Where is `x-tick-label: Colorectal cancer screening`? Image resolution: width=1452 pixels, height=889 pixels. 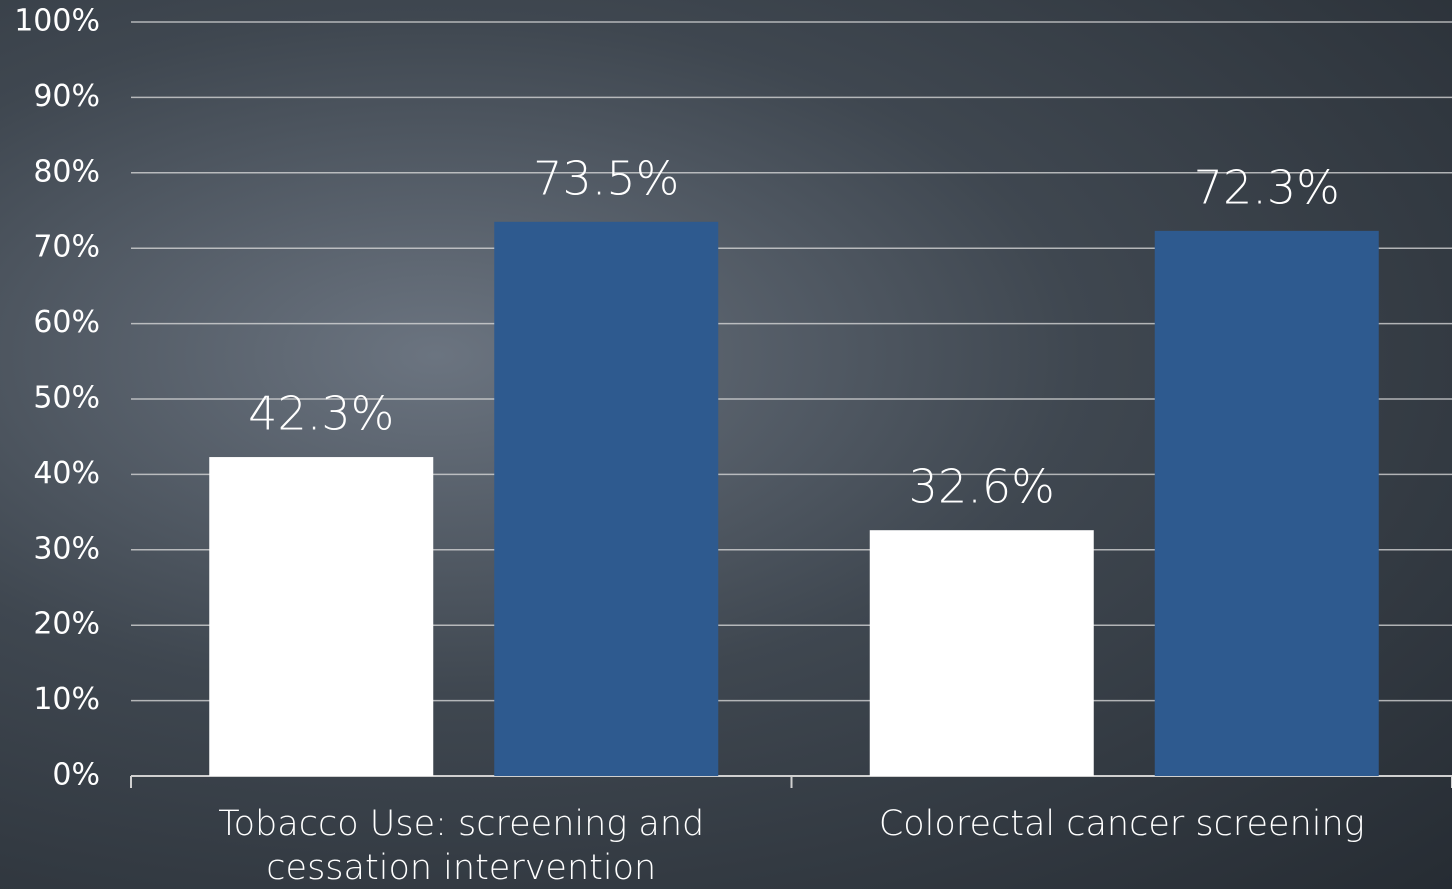
x-tick-label: Colorectal cancer screening is located at coordinates (1121, 824).